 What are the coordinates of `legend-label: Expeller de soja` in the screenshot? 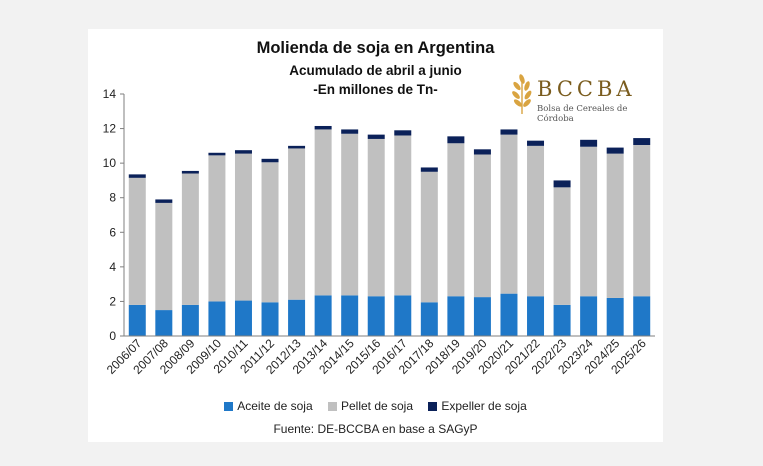 It's located at (484, 406).